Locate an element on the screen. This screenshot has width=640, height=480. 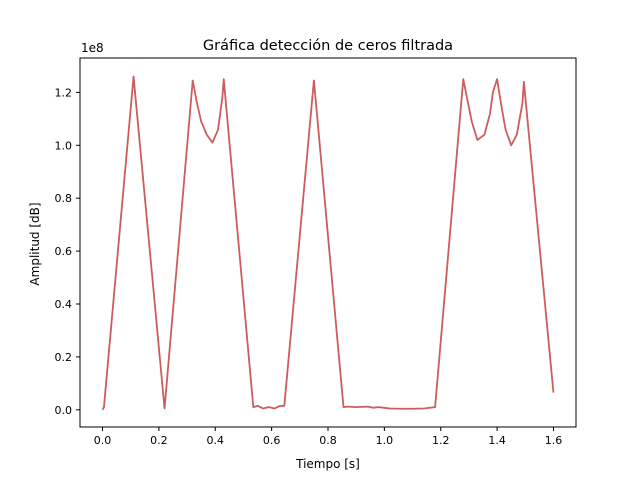
x-tick-label: 0.0 is located at coordinates (103, 440).